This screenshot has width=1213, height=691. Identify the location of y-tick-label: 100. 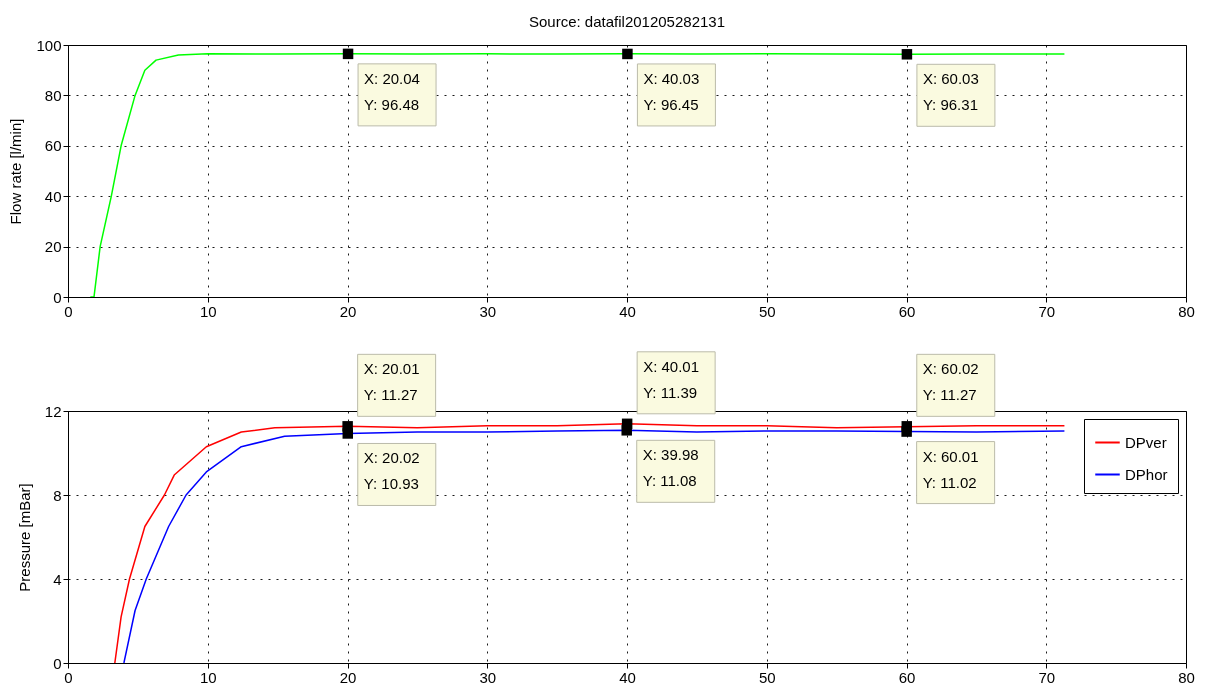
(49, 45).